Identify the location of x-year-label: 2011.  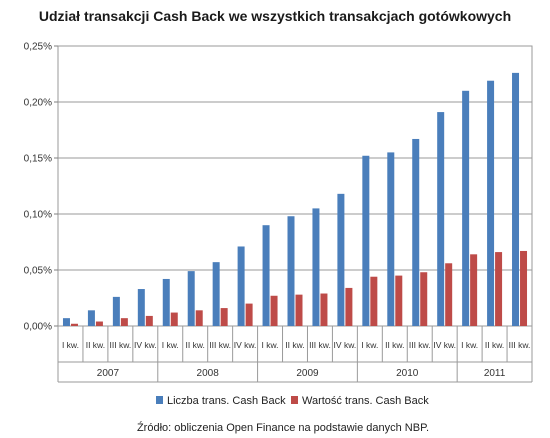
(495, 373).